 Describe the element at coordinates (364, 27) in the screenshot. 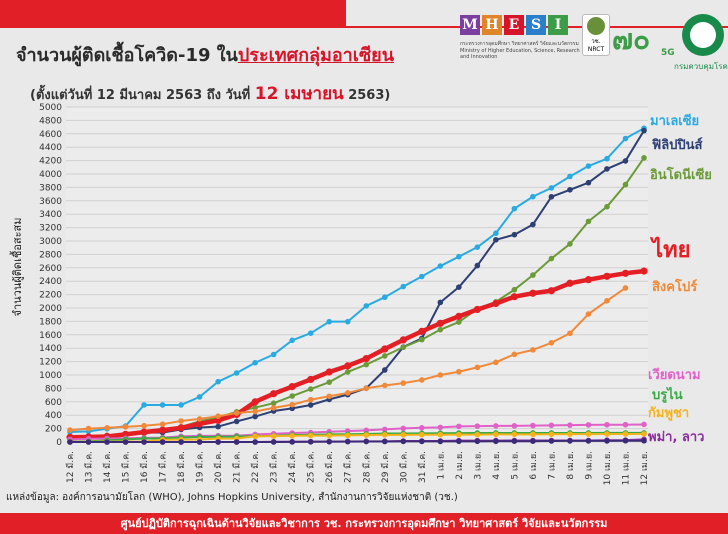

I see `top-red-line` at that location.